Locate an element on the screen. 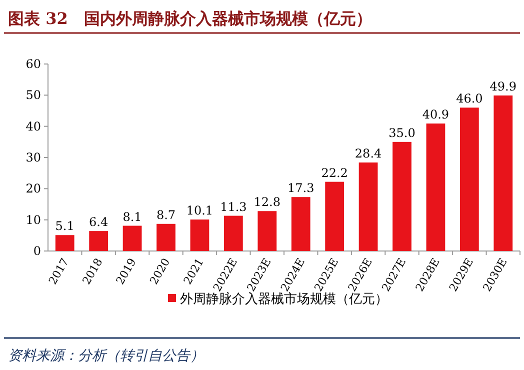 This screenshot has height=370, width=524. text: 28.4 is located at coordinates (368, 153).